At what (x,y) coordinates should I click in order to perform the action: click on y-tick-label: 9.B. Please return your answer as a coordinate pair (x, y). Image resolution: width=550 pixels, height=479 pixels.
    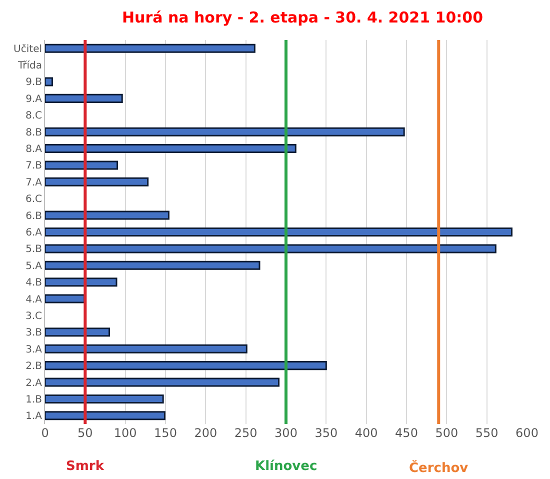
    Looking at the image, I should click on (34, 82).